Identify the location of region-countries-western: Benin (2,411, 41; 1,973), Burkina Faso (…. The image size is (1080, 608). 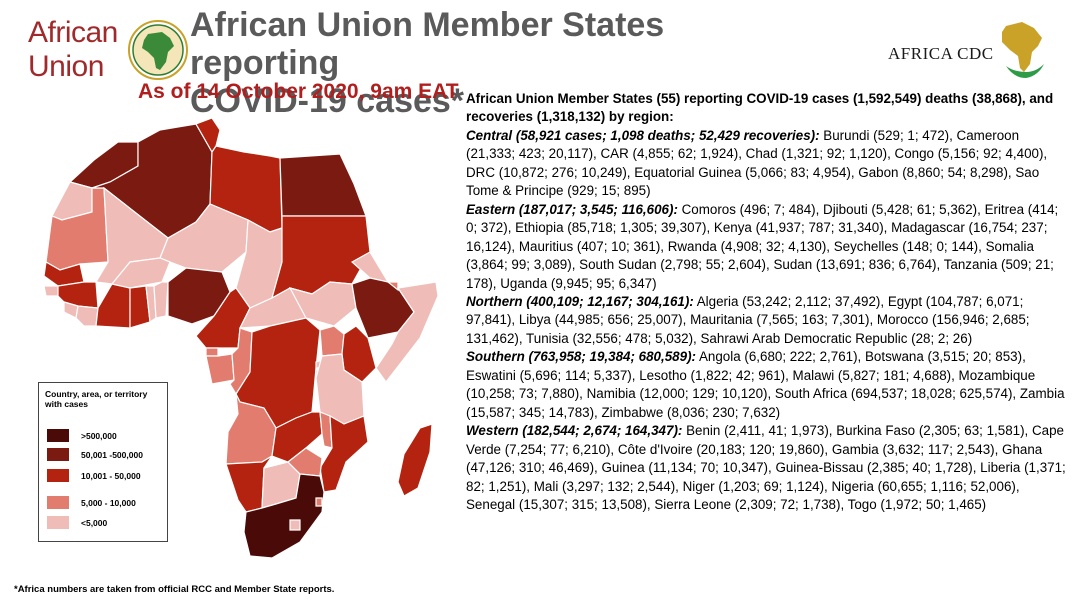
(766, 467).